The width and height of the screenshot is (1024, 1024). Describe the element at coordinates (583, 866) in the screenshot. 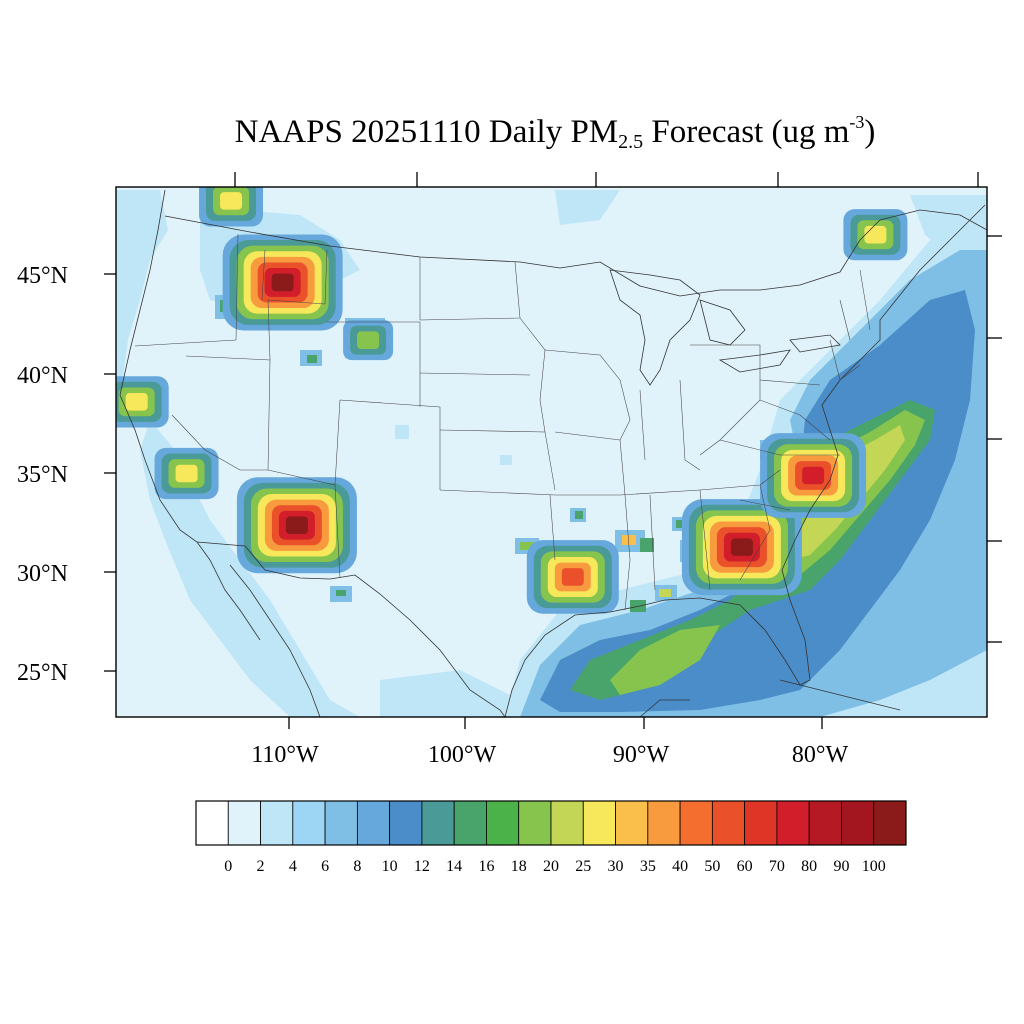

I see `colorbar-label: 25` at that location.